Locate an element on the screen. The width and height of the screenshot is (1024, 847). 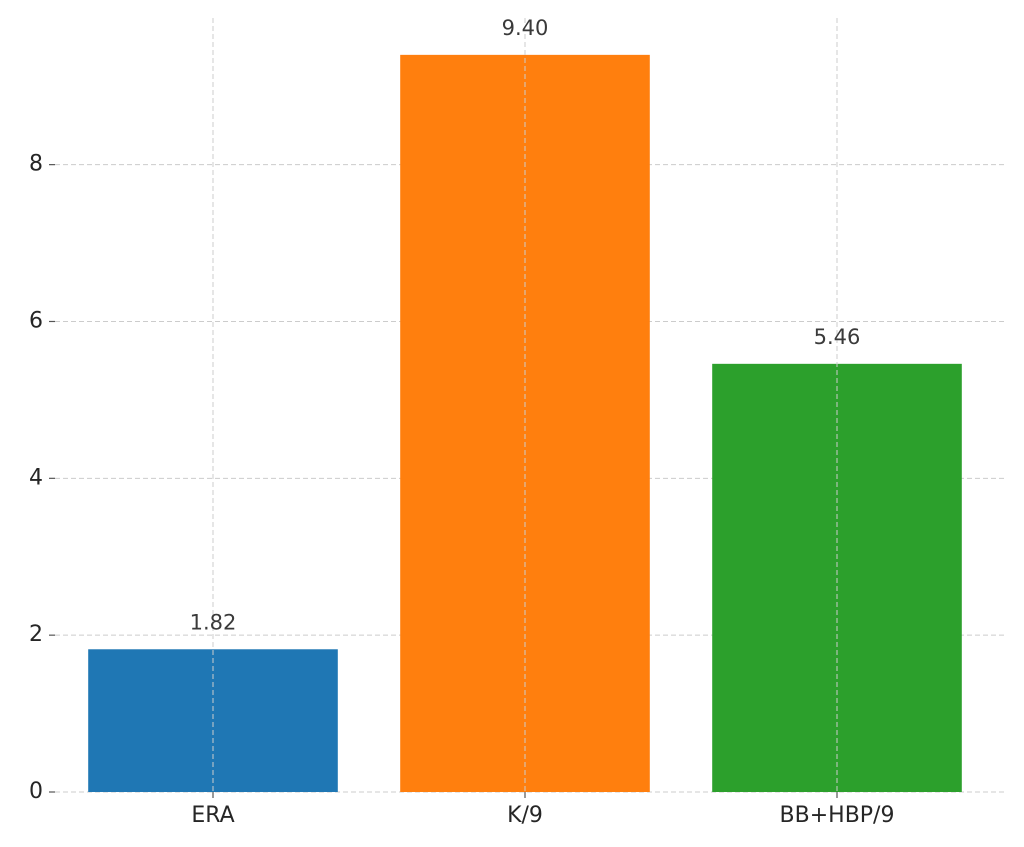
x-tick-label: BB+HBP/9 is located at coordinates (837, 815).